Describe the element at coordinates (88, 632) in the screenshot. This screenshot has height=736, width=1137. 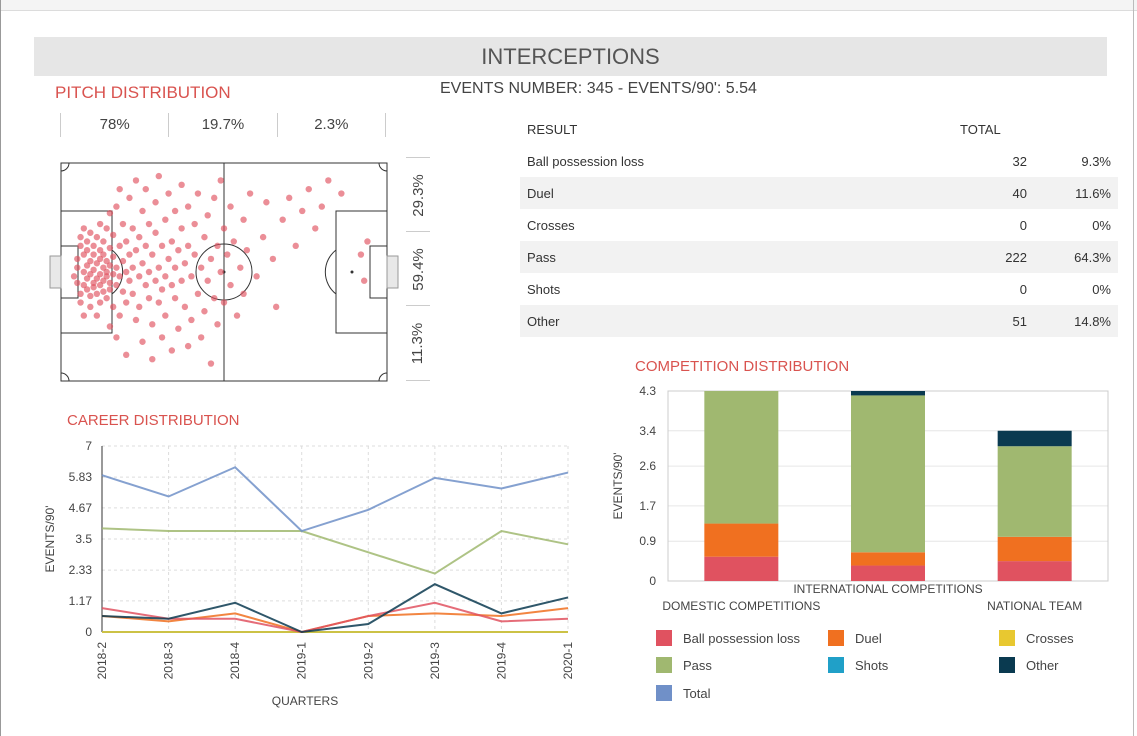
I see `y-tick-label: 0` at that location.